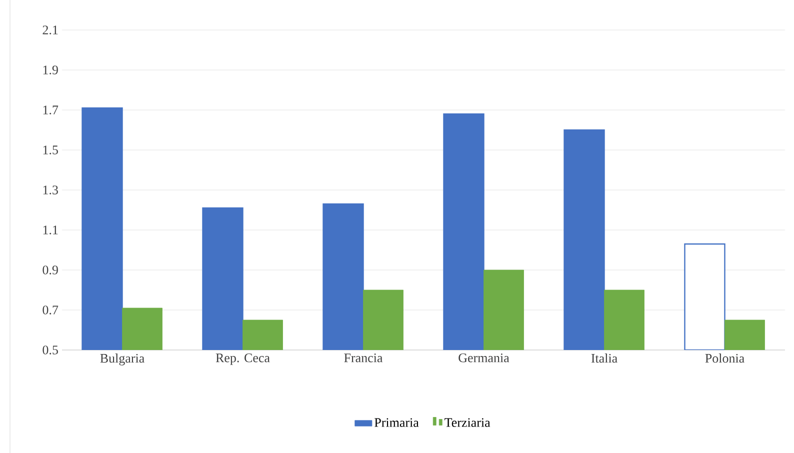 The width and height of the screenshot is (794, 453). Describe the element at coordinates (396, 422) in the screenshot. I see `legend-label: Primaria` at that location.